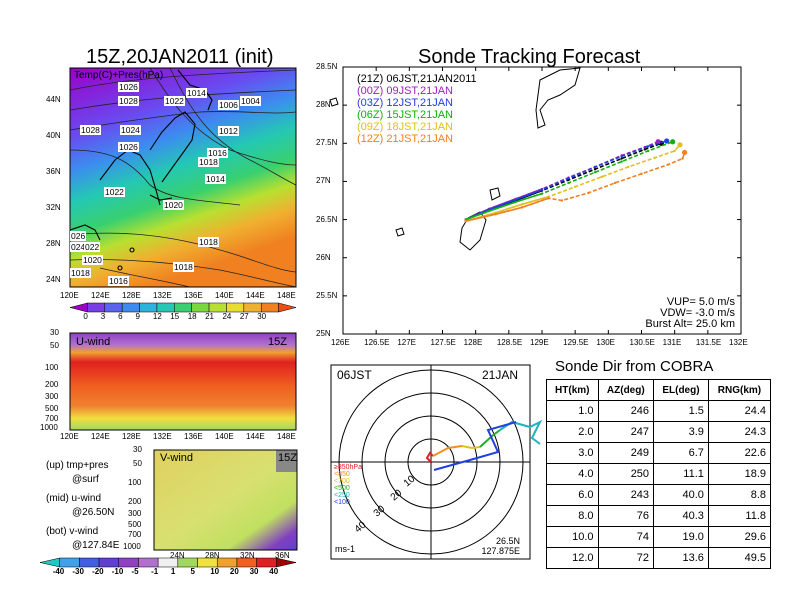 This screenshot has width=792, height=612. I want to click on track-x-tick: 128.5E, so click(509, 342).